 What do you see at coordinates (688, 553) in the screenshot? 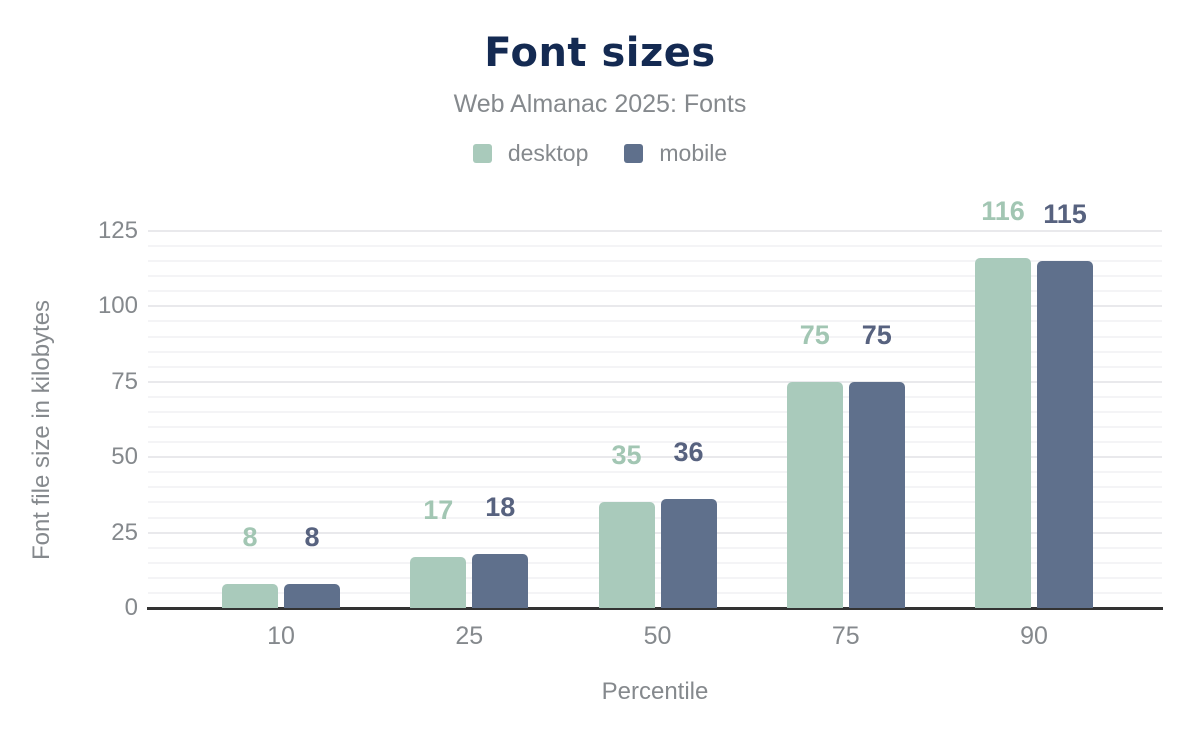
I see `bar-mobile-p50` at bounding box center [688, 553].